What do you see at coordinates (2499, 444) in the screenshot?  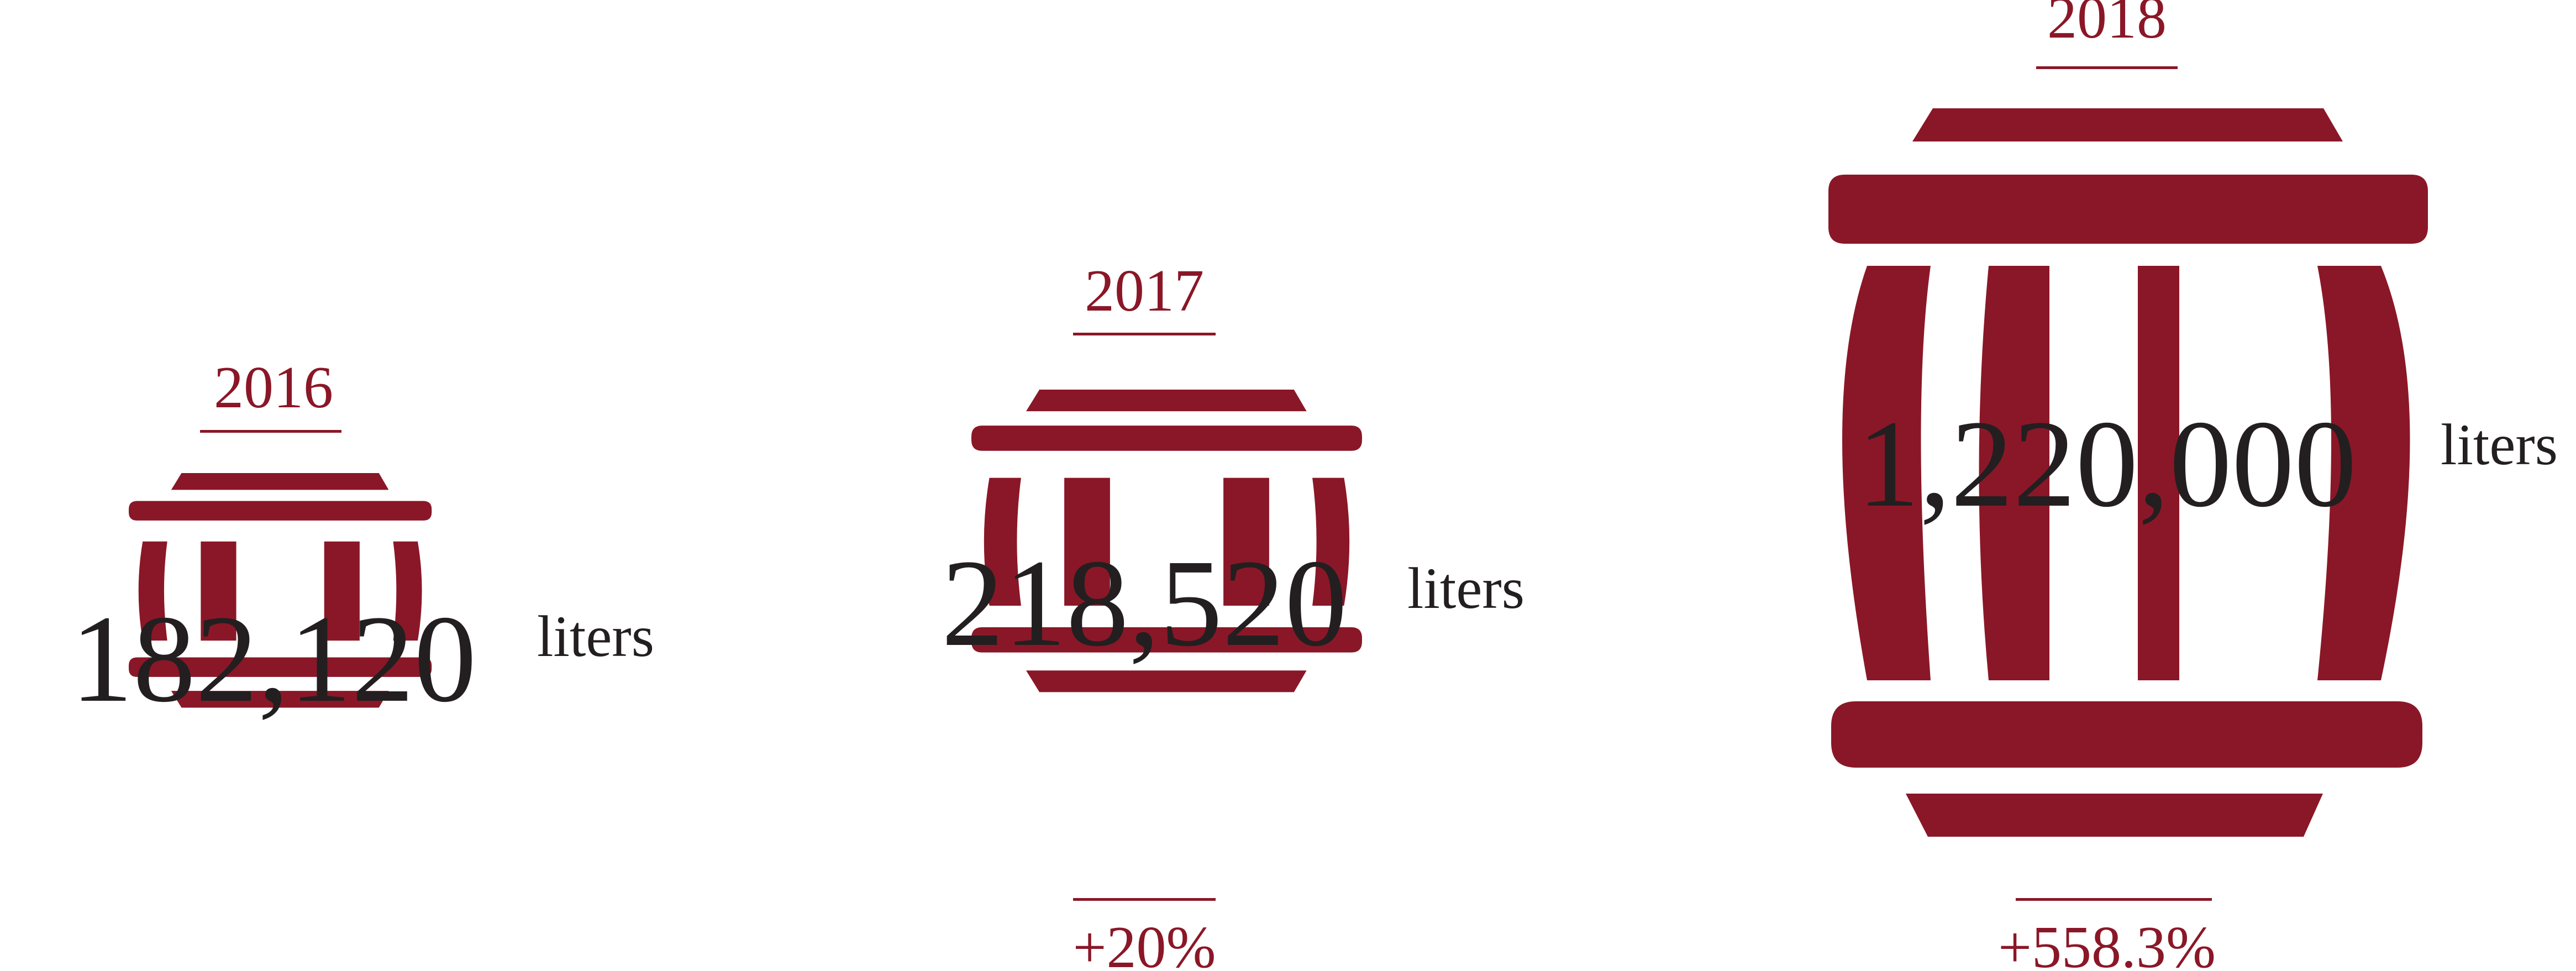 I see `unit-label-2018: liters` at bounding box center [2499, 444].